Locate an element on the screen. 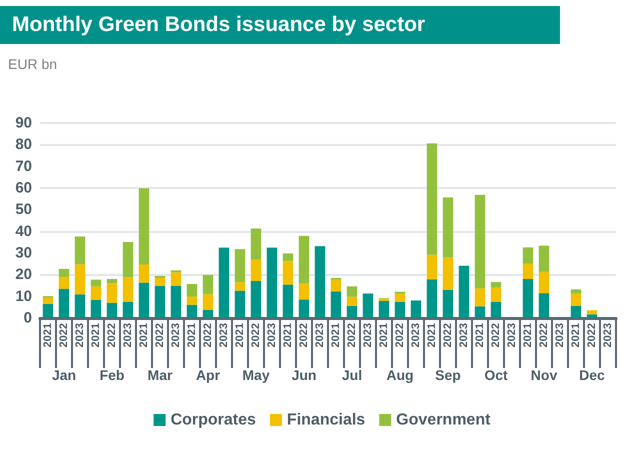  text: May is located at coordinates (256, 375).